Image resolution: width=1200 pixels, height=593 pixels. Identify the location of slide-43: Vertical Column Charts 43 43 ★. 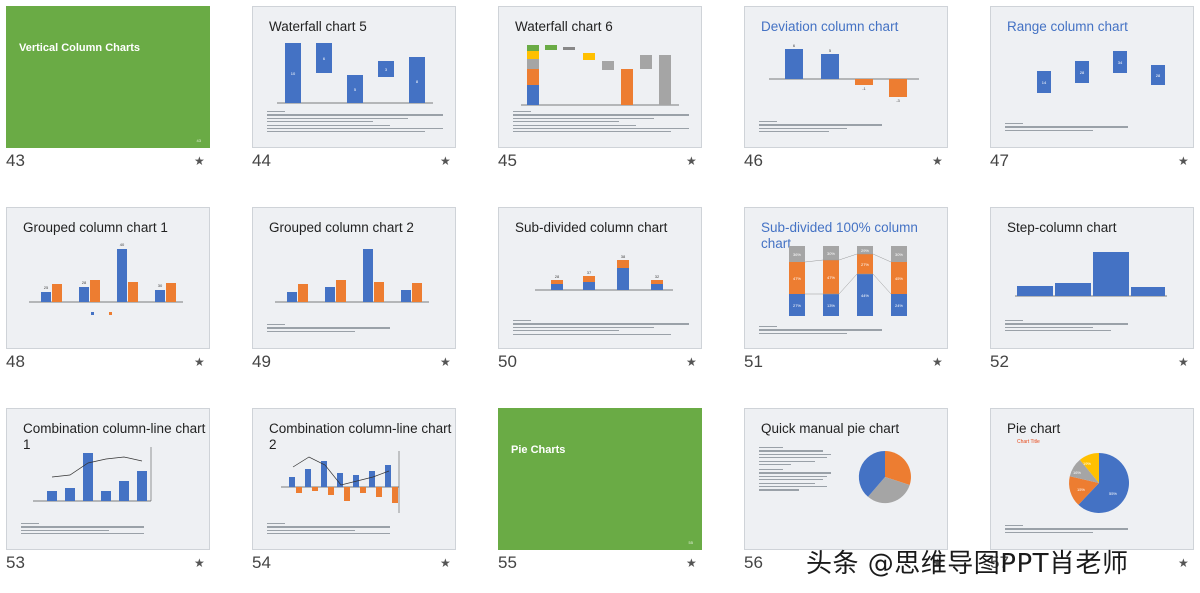
(110, 93).